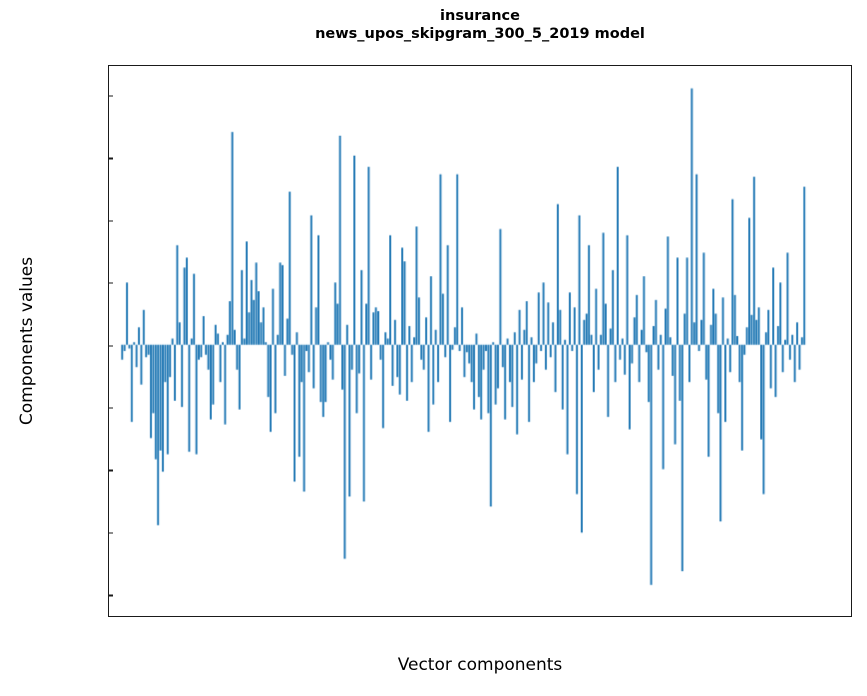 The width and height of the screenshot is (867, 696). I want to click on x-tick: 50, so click(242, 616).